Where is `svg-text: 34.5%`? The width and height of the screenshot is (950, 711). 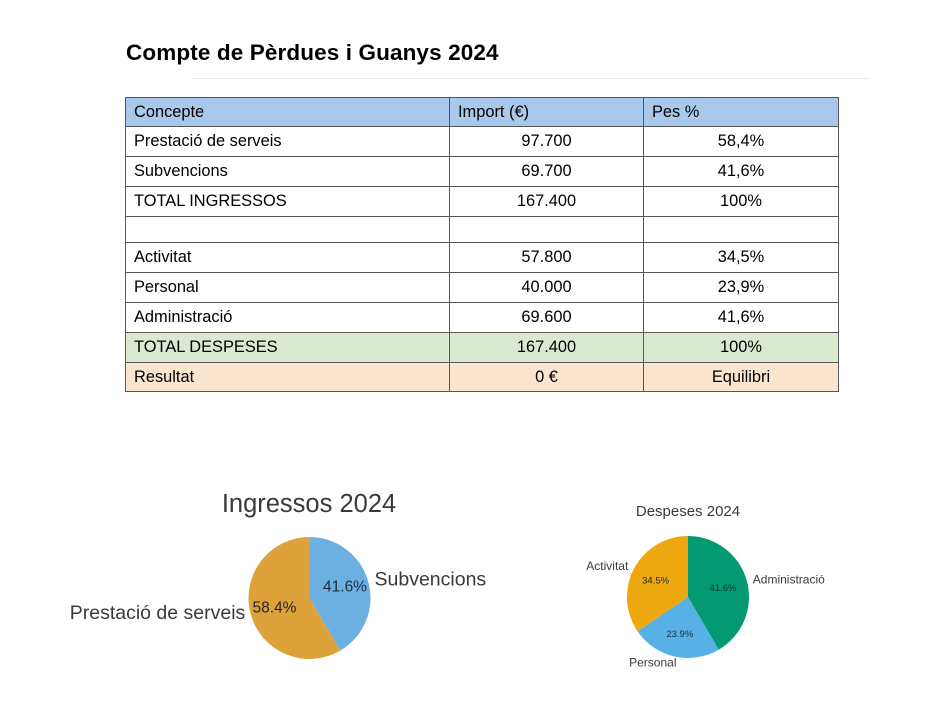 svg-text: 34.5% is located at coordinates (655, 580).